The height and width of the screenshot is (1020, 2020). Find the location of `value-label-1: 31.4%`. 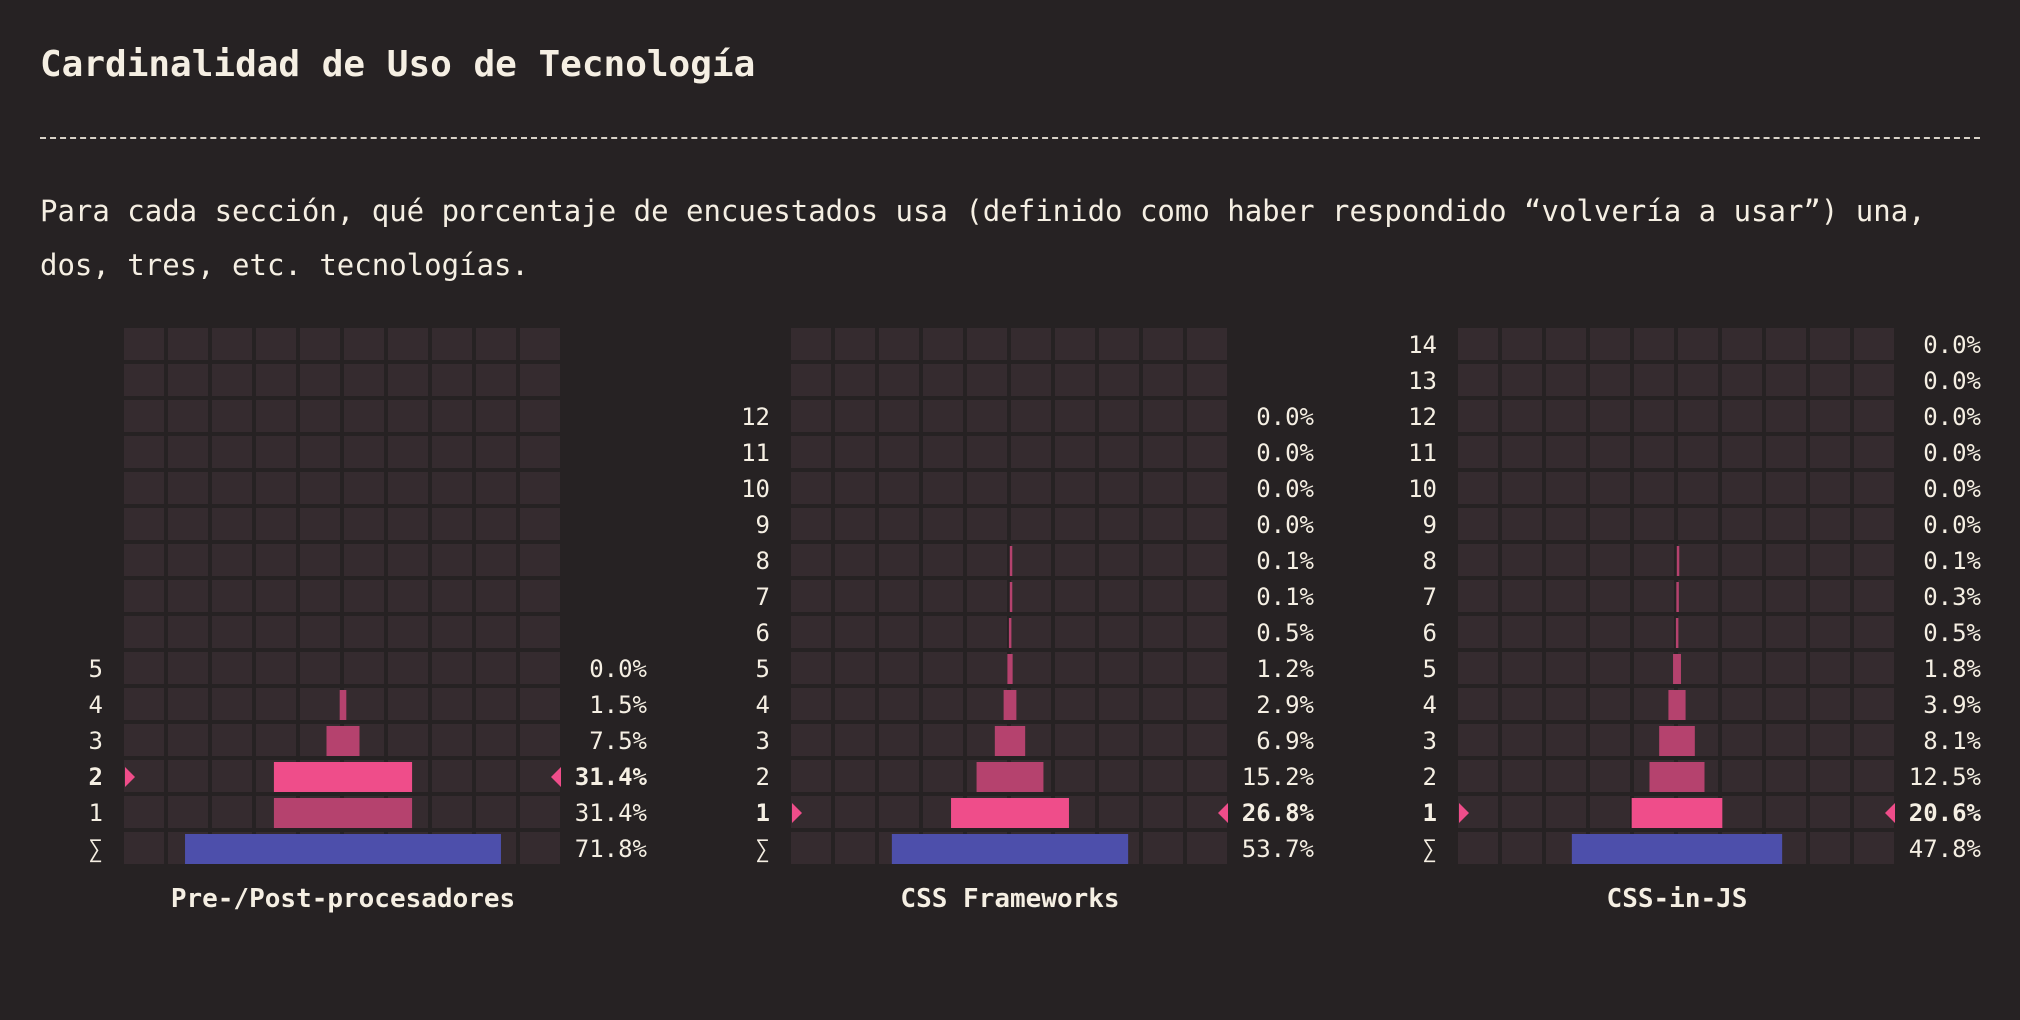

value-label-1: 31.4% is located at coordinates (611, 813).